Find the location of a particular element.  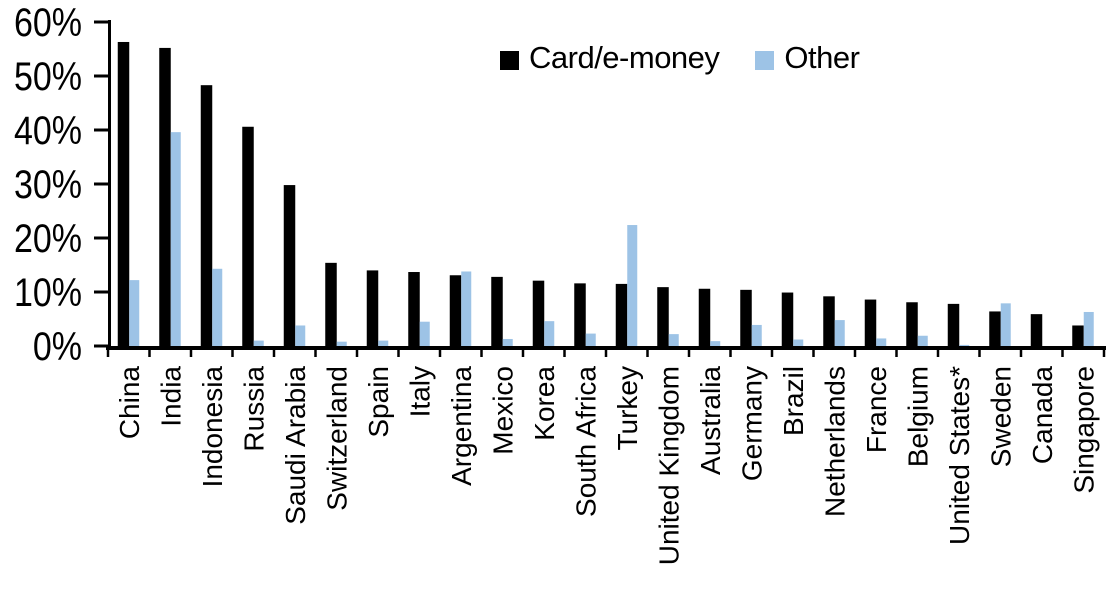

x-category-label-indonesia: Indonesia is located at coordinates (212, 427).